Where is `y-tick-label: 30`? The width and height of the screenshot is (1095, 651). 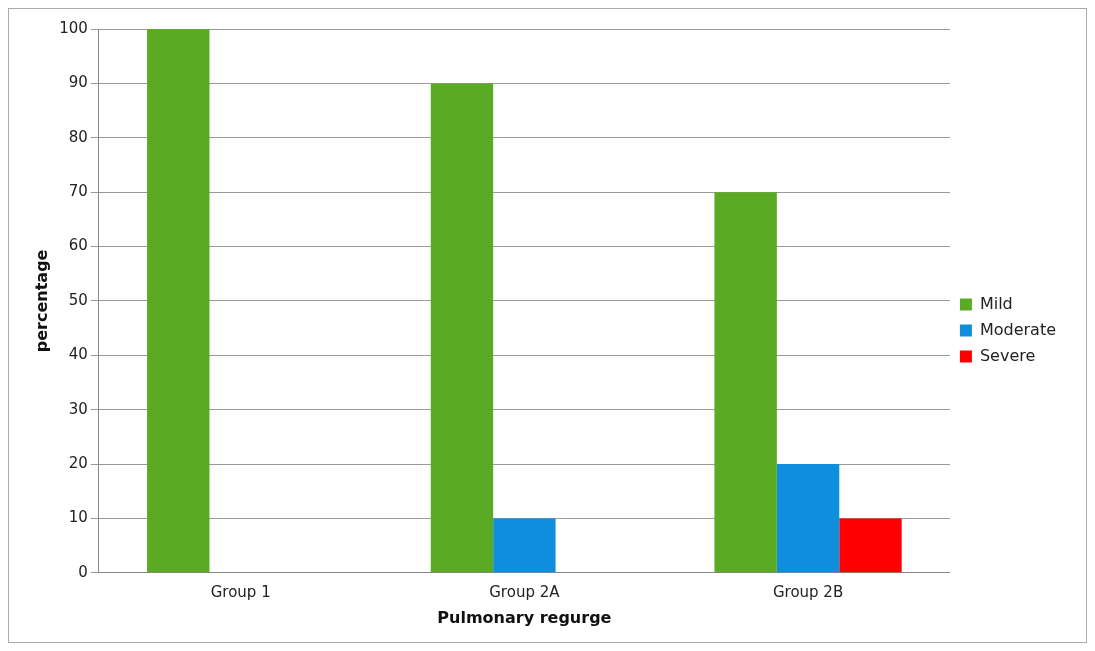 y-tick-label: 30 is located at coordinates (78, 408).